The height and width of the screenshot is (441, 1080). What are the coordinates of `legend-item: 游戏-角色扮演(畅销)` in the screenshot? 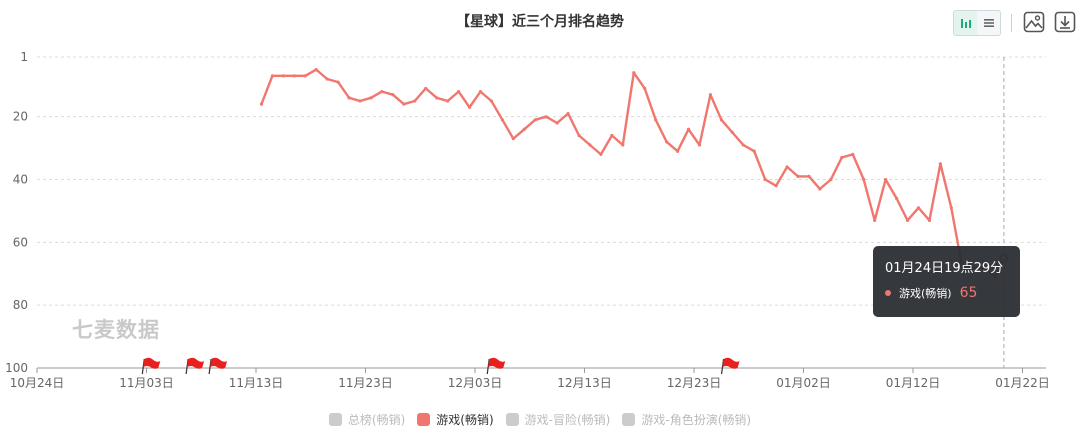 It's located at (686, 419).